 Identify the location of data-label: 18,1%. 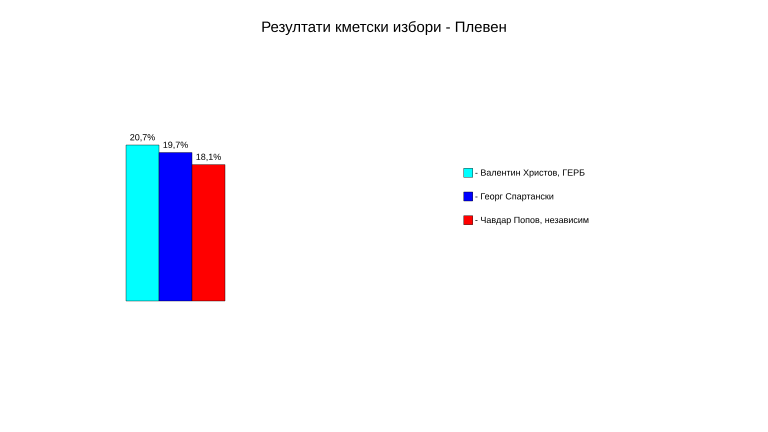
(208, 158).